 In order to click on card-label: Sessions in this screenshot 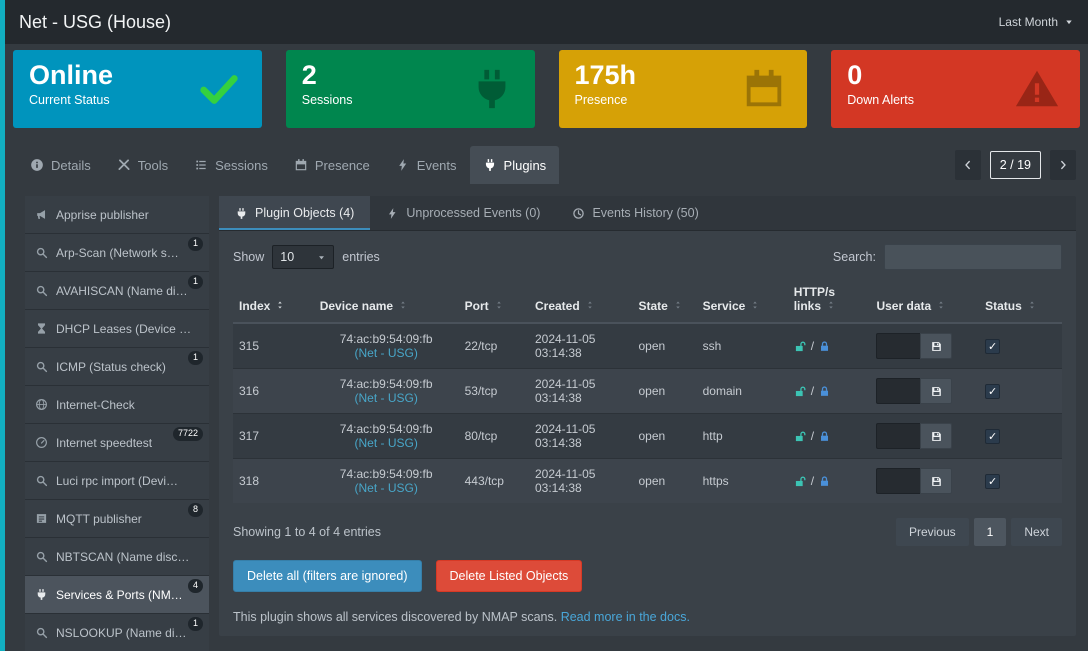, I will do `click(327, 100)`.